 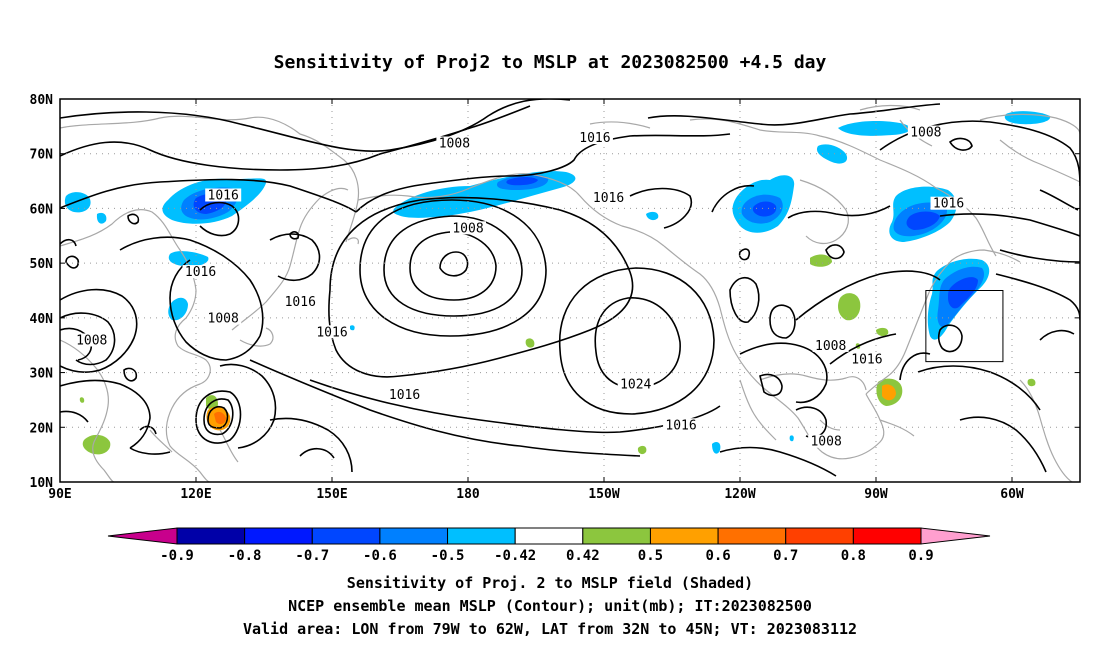 What do you see at coordinates (142, 536) in the screenshot?
I see `colorbar-low-extension` at bounding box center [142, 536].